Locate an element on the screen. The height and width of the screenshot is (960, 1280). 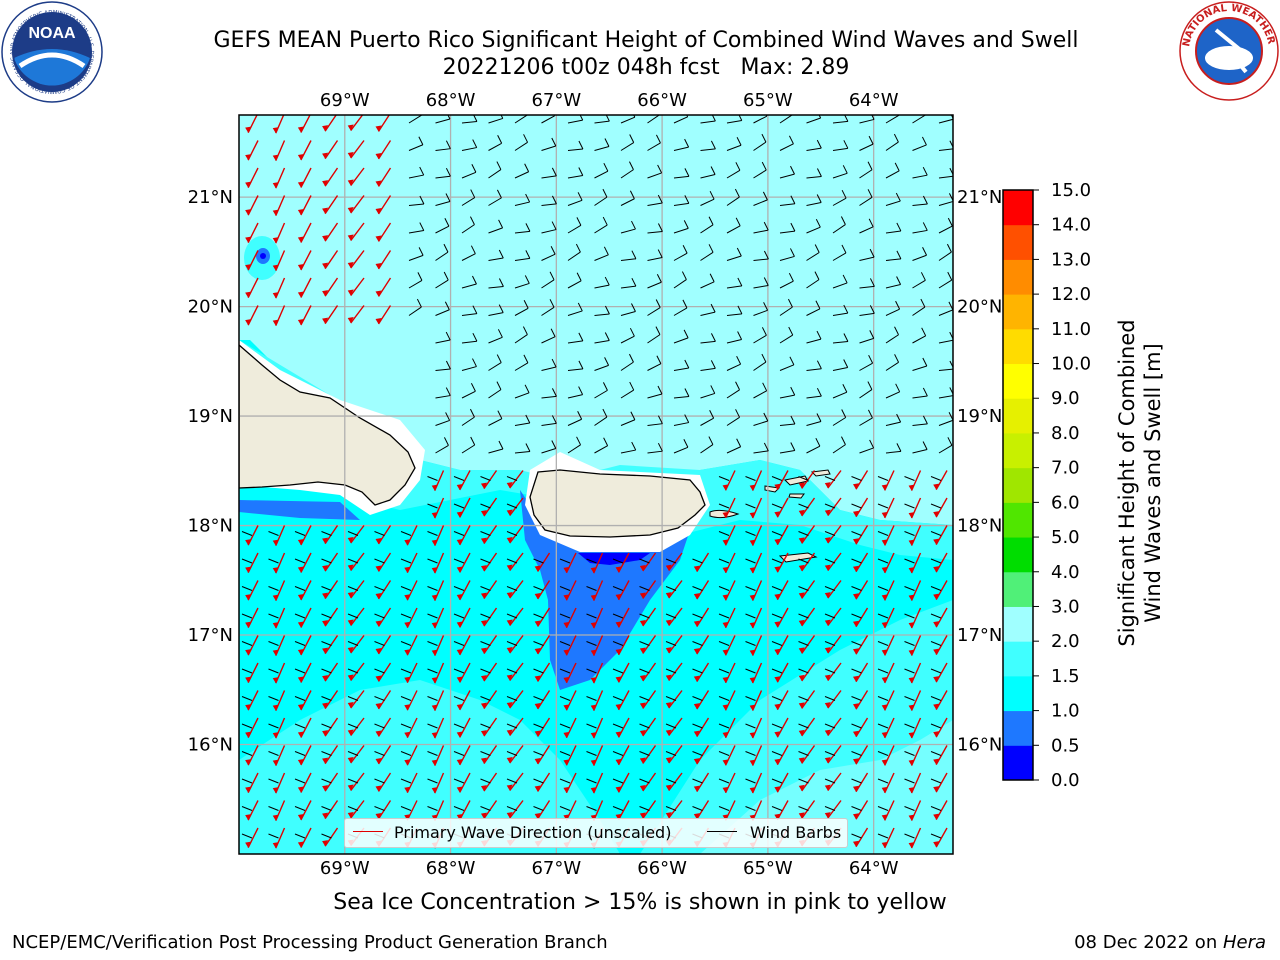
contour-band-0-5-1m-south-hispaniola is located at coordinates (299, 510).